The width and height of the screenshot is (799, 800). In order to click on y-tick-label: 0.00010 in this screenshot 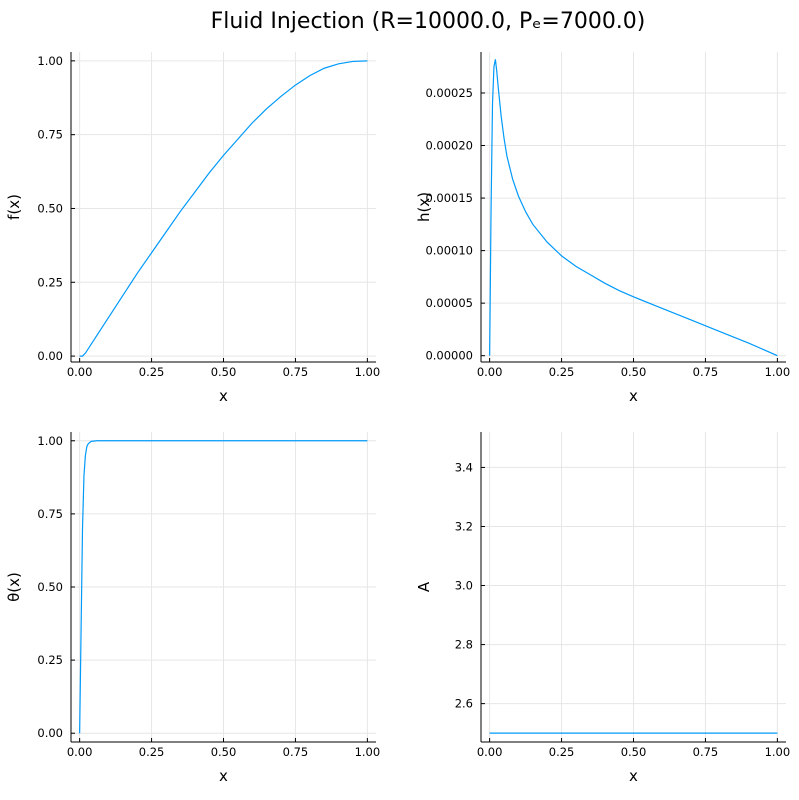, I will do `click(449, 251)`.